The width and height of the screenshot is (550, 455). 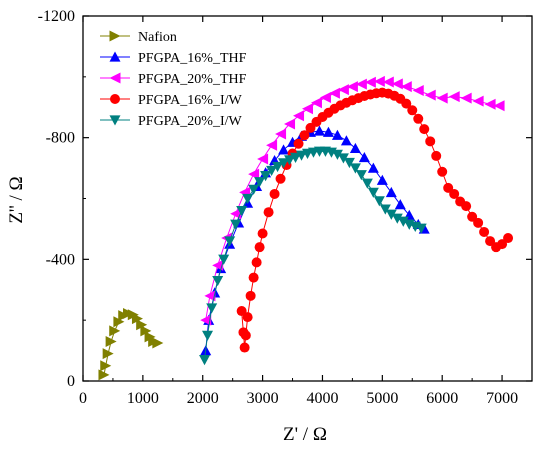 I want to click on y-tick-label: -400, so click(x=60, y=259).